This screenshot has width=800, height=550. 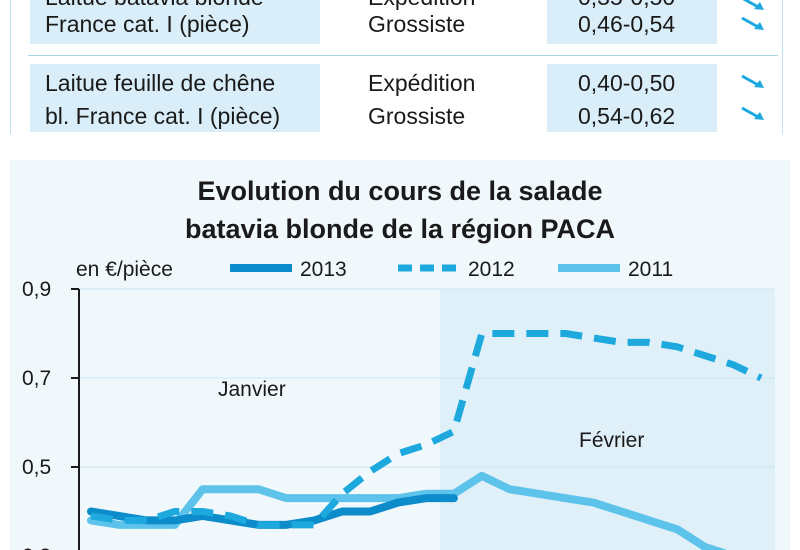 What do you see at coordinates (417, 116) in the screenshot?
I see `table-stage-row2-2: Grossiste` at bounding box center [417, 116].